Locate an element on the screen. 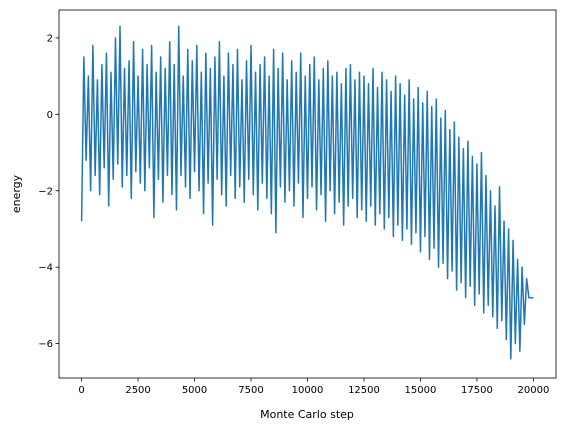  y-tick-label: −2 is located at coordinates (45, 191).